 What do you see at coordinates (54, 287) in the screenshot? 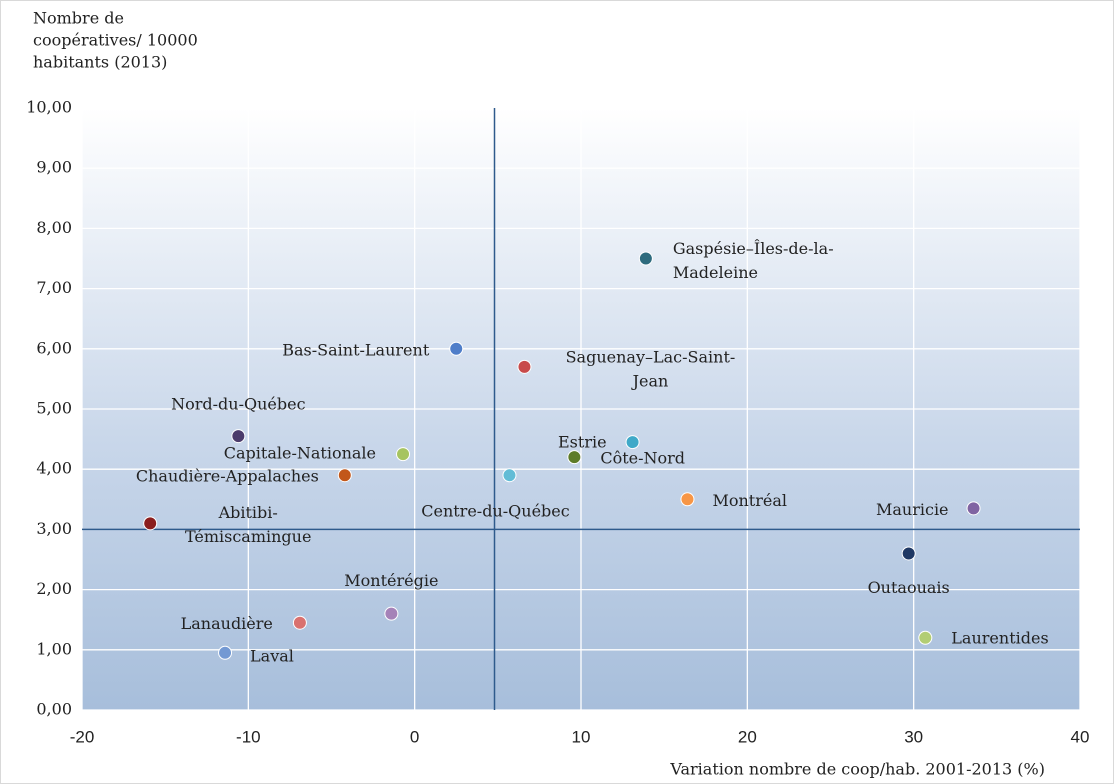
I see `y-tick-label: 7,00` at bounding box center [54, 287].